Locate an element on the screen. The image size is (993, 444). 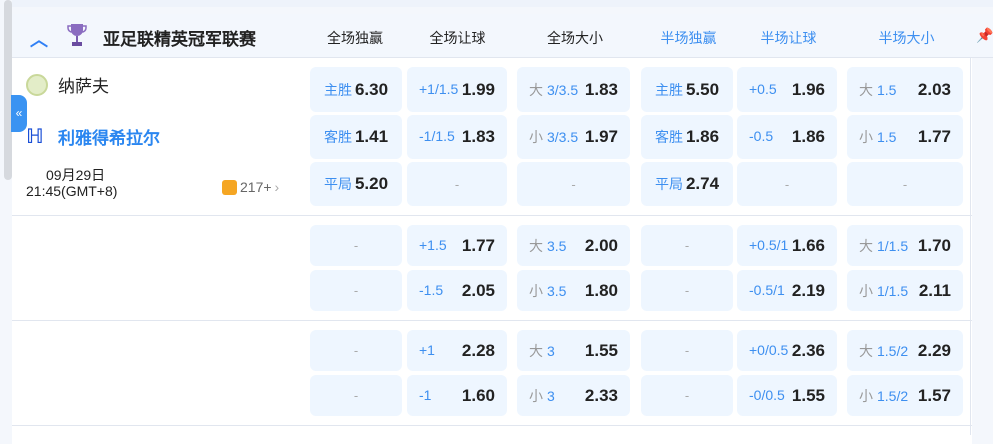
odds-cell: 客胜 1.41 is located at coordinates (356, 137).